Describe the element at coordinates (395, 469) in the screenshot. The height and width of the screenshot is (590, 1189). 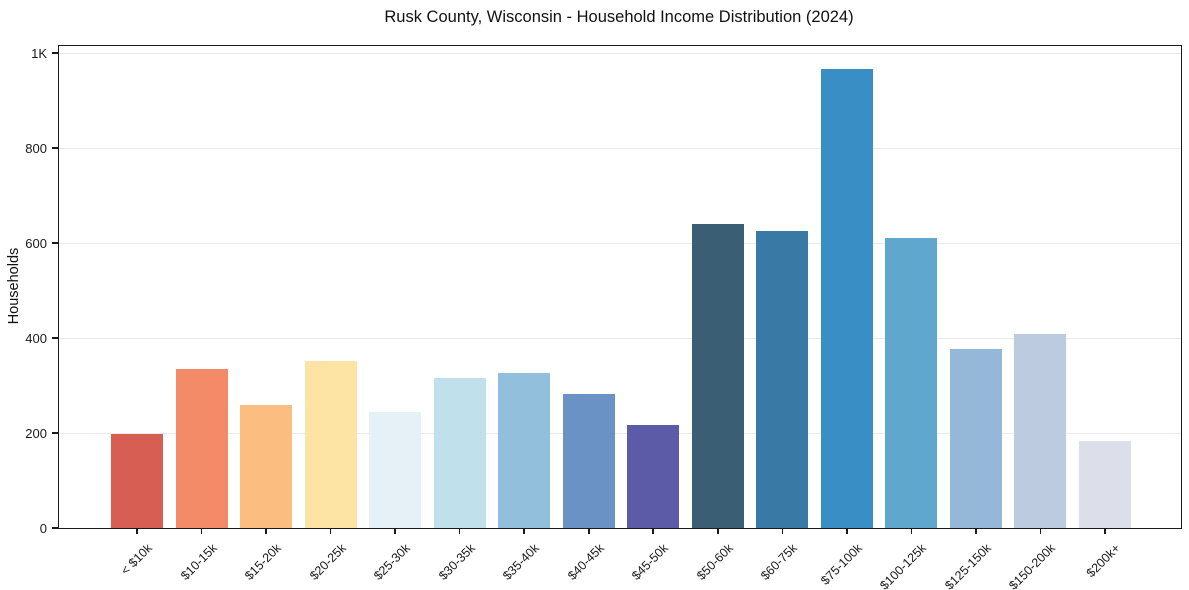
I see `bar-$25-30k` at that location.